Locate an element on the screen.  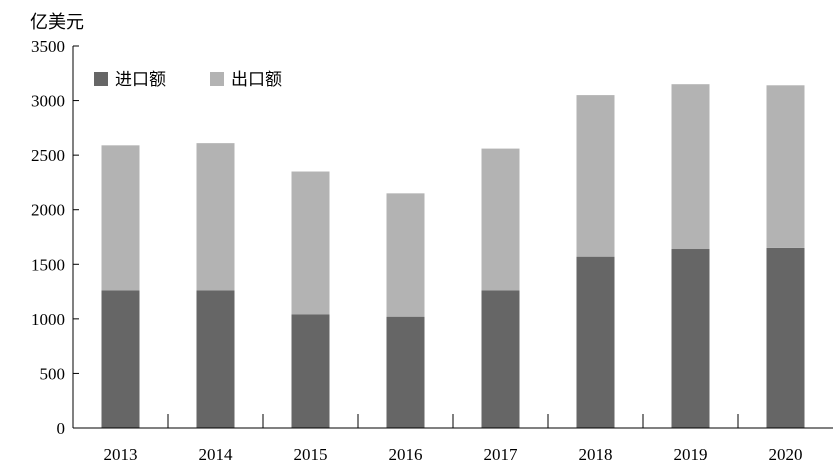
bar-import-2018 is located at coordinates (595, 342).